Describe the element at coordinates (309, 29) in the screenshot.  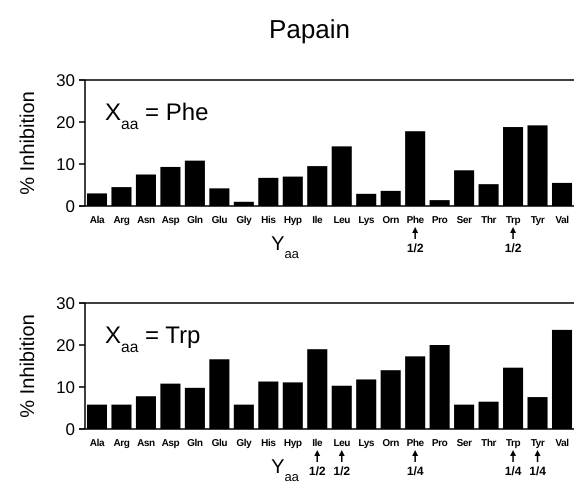
I see `chart-title: Papain` at that location.